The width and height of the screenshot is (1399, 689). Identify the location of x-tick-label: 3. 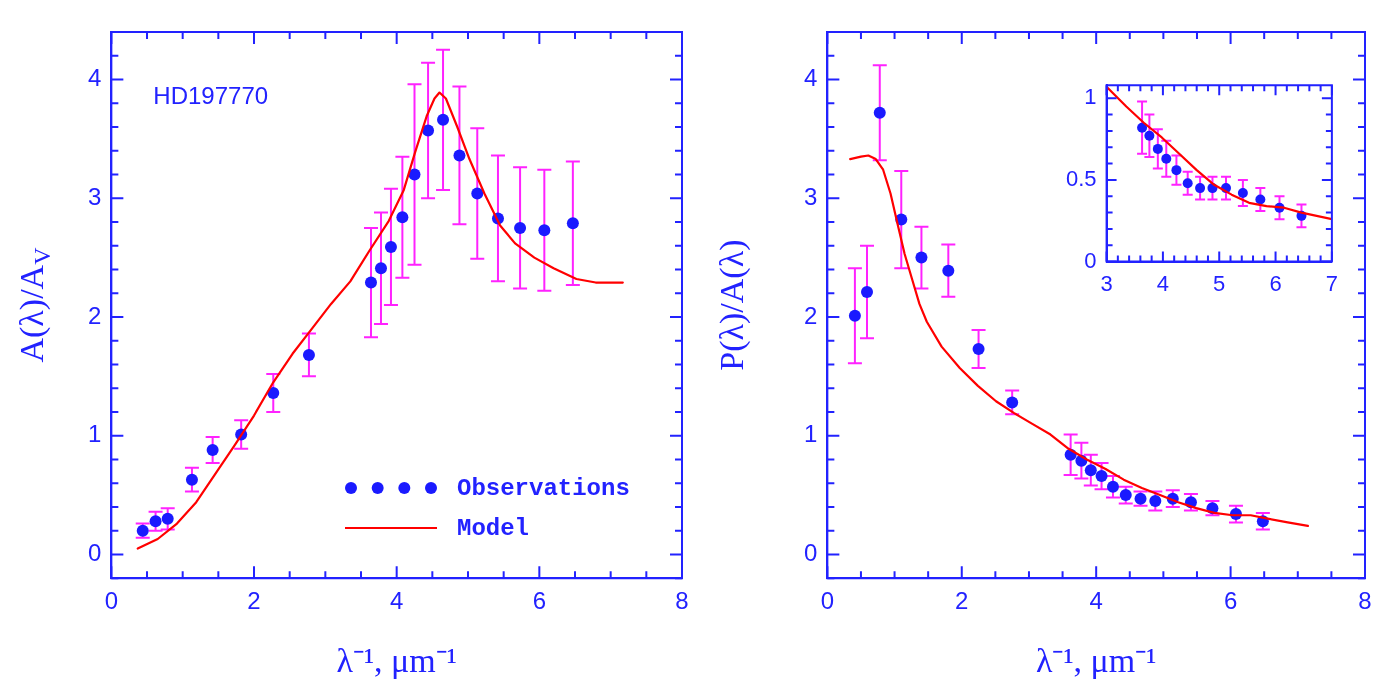
(1106, 283).